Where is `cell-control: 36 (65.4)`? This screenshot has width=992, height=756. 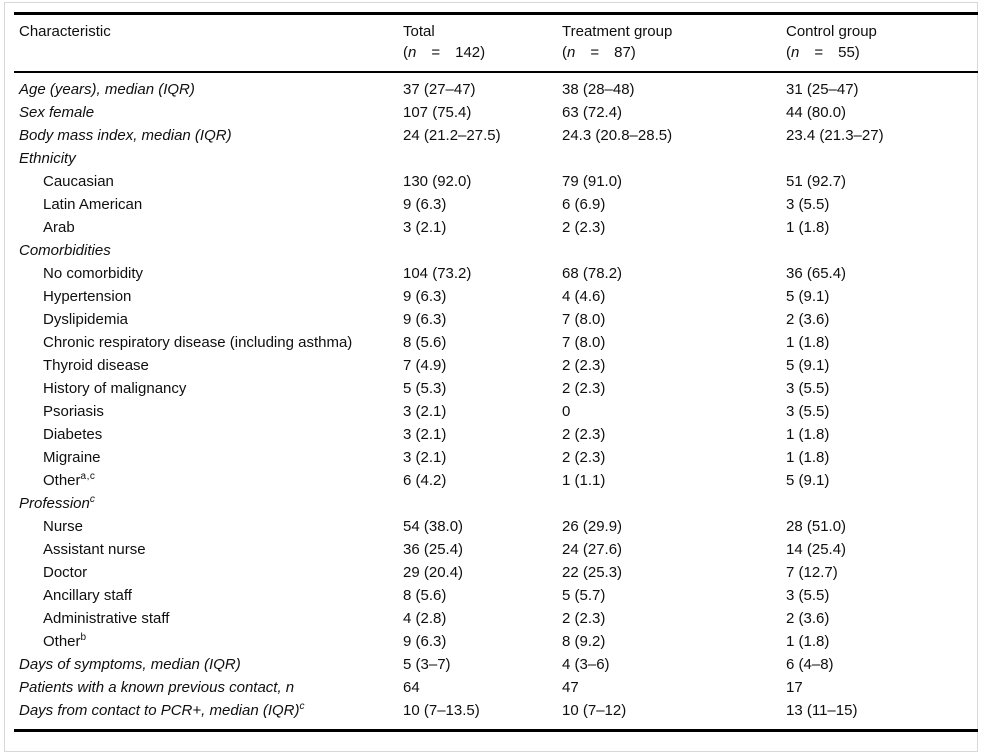
cell-control: 36 (65.4) is located at coordinates (816, 273).